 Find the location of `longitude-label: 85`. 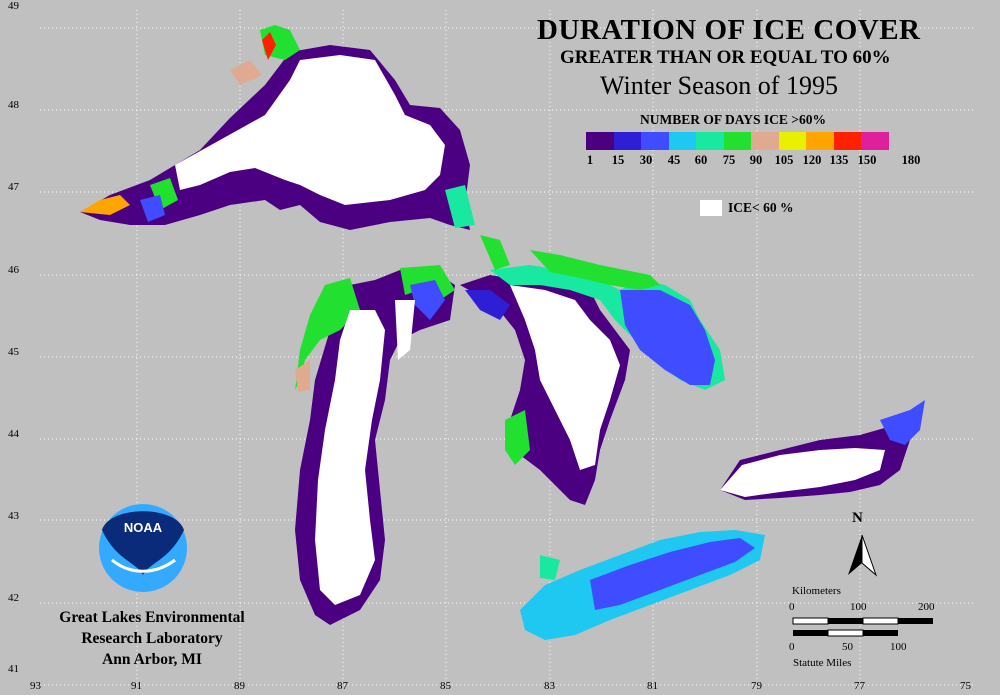

longitude-label: 85 is located at coordinates (445, 686).